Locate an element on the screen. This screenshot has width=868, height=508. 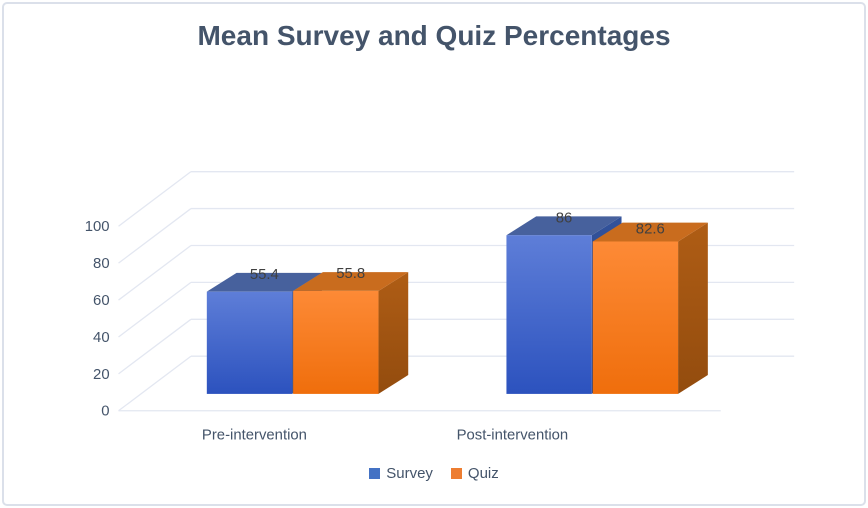
bar-survey-pre-intervention-top is located at coordinates (264, 282).